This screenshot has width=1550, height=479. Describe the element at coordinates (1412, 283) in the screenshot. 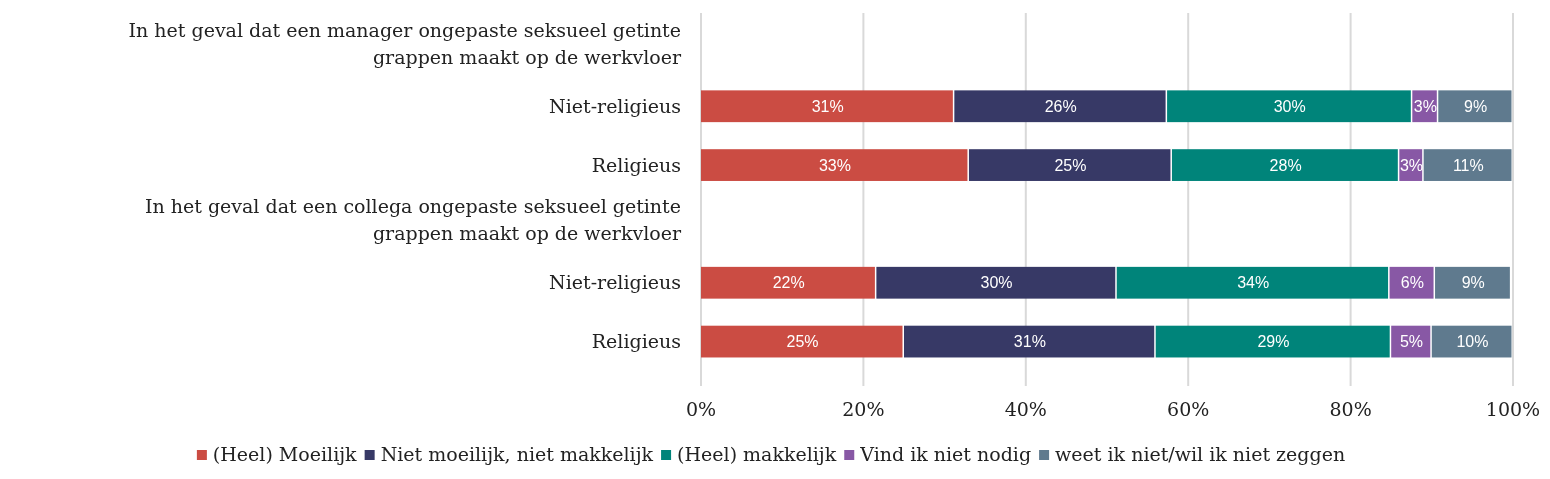

I see `data-label: 6%` at that location.